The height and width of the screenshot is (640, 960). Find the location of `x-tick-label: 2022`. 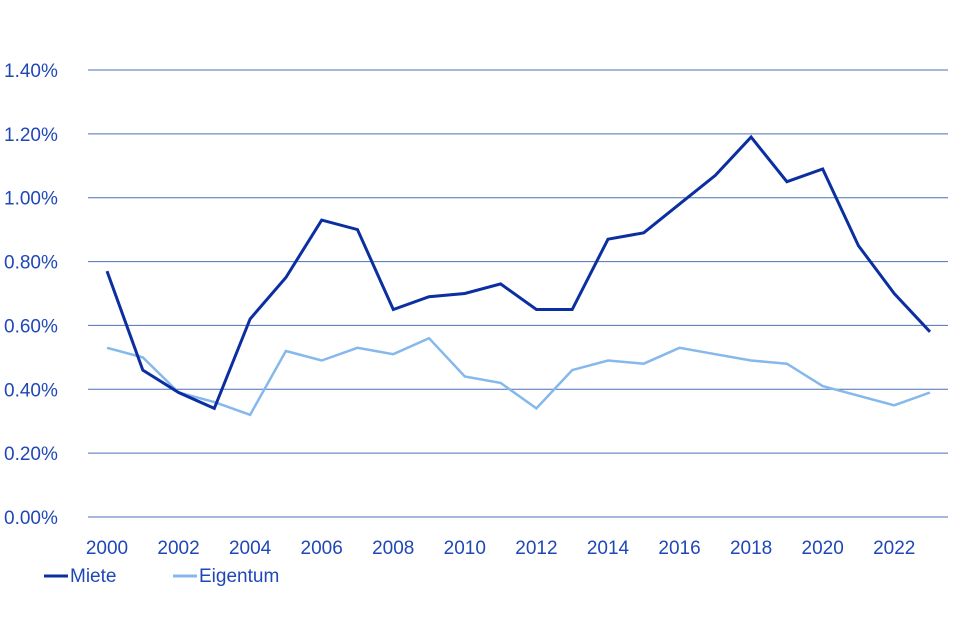

x-tick-label: 2022 is located at coordinates (894, 548).